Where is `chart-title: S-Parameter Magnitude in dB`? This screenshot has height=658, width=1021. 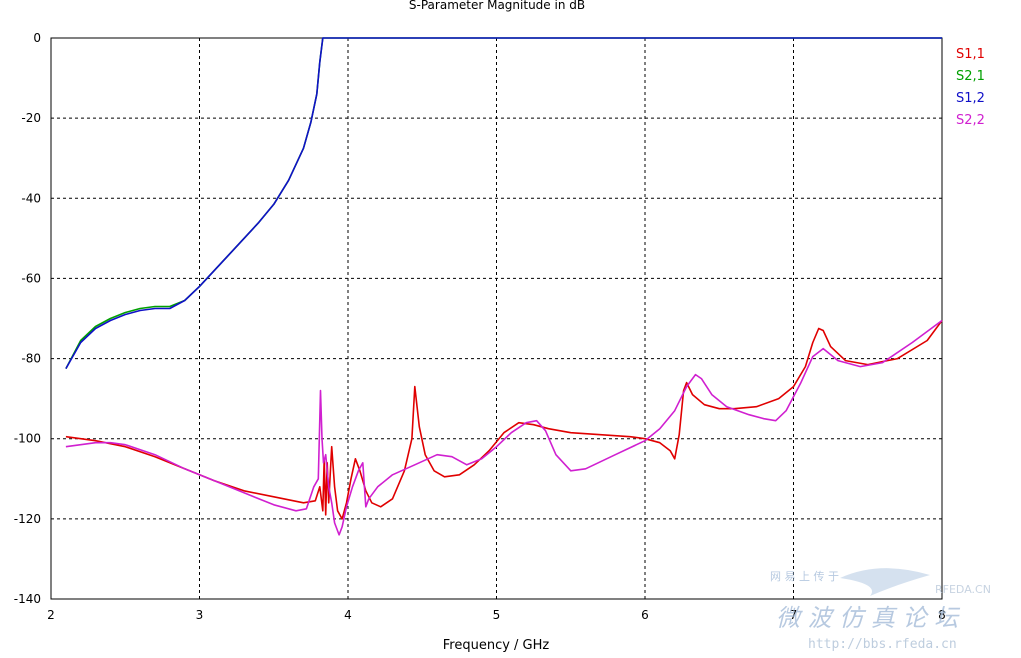
chart-title: S-Parameter Magnitude in dB is located at coordinates (497, 6).